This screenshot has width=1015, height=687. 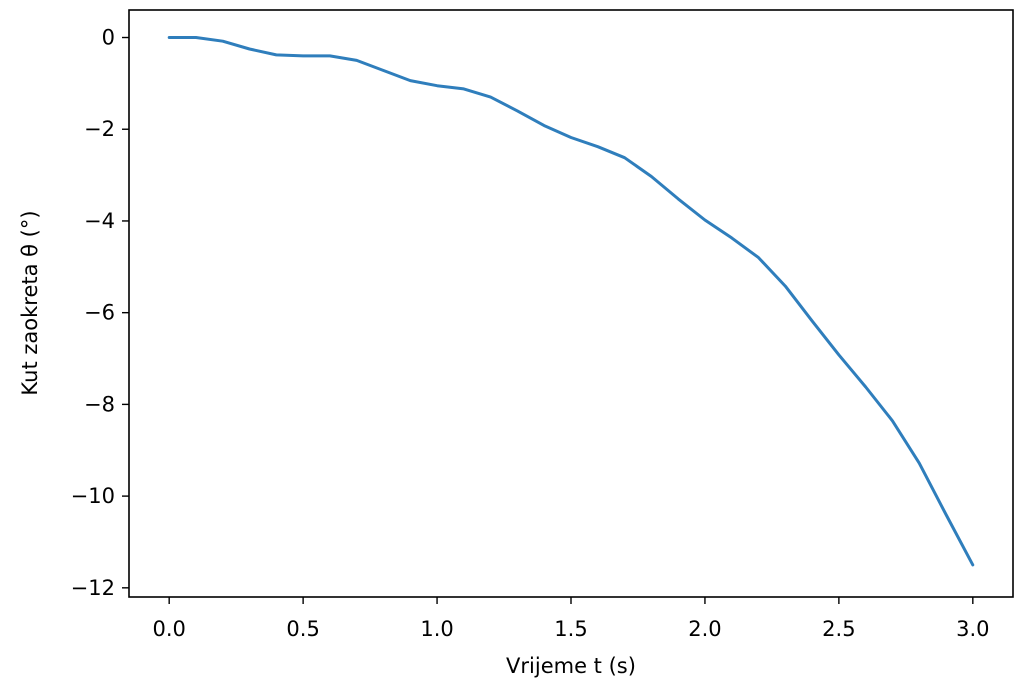 What do you see at coordinates (571, 666) in the screenshot?
I see `x-axis-label: Vrijeme t (s)` at bounding box center [571, 666].